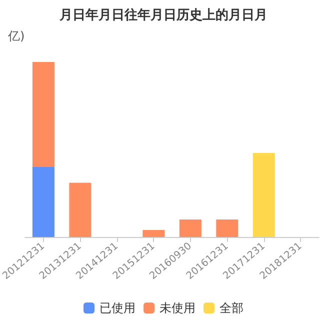 The width and height of the screenshot is (327, 327). Describe the element at coordinates (163, 15) in the screenshot. I see `chart-title: 月日年月日往年月日历史上的月日月` at that location.